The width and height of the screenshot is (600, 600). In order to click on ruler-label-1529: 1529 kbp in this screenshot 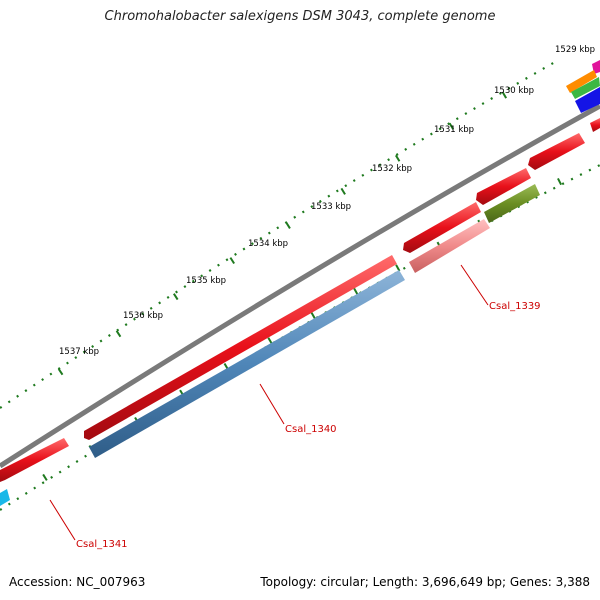, I will do `click(575, 50)`.